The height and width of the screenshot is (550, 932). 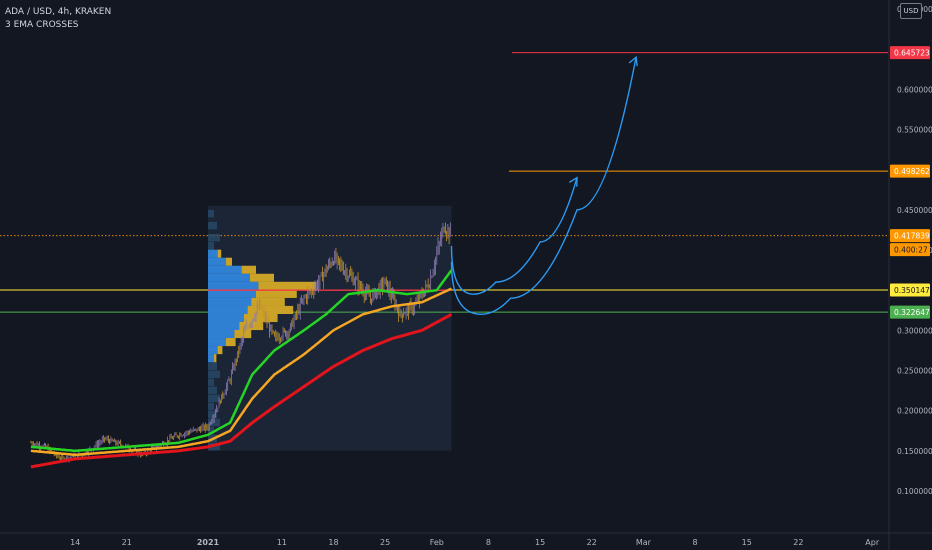 I want to click on price-level-tag-label: 0.645723, so click(x=912, y=53).